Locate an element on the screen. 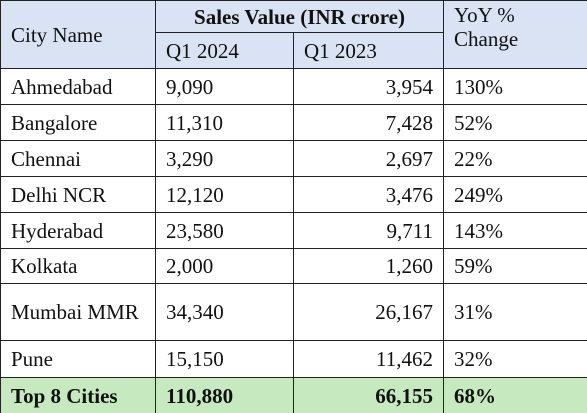 The height and width of the screenshot is (413, 587). table-cell: 143% is located at coordinates (515, 230).